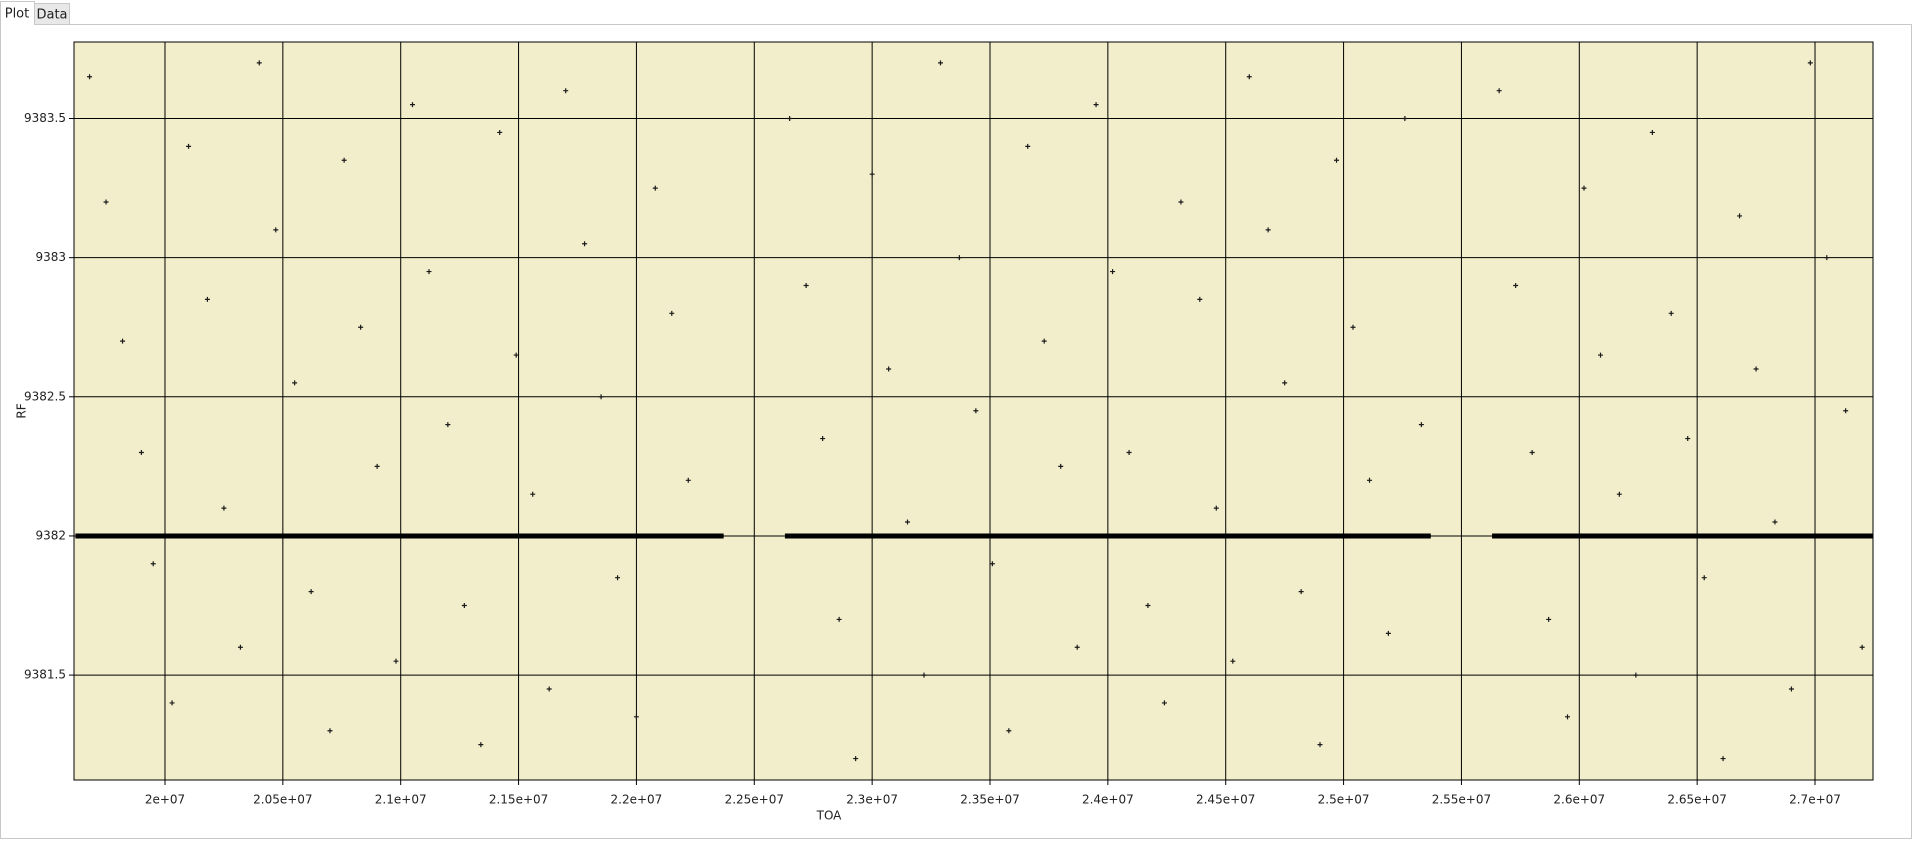  Describe the element at coordinates (1815, 800) in the screenshot. I see `x-tick-label: 2.7e+07` at that location.